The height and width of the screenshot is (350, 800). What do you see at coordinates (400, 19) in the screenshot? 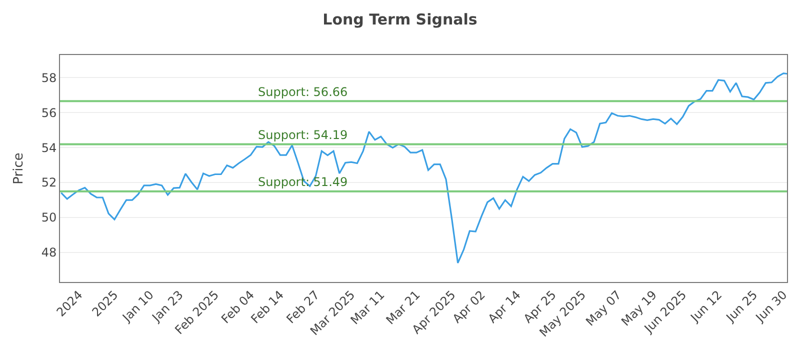
I see `chart-title: Long Term Signals` at bounding box center [400, 19].